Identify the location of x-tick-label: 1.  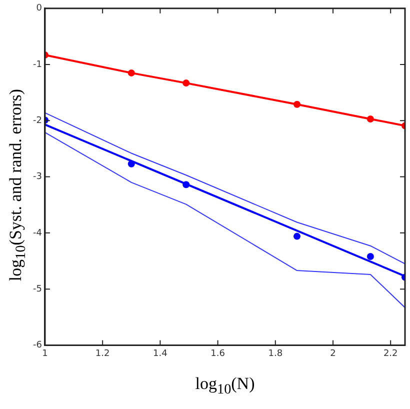
(45, 353).